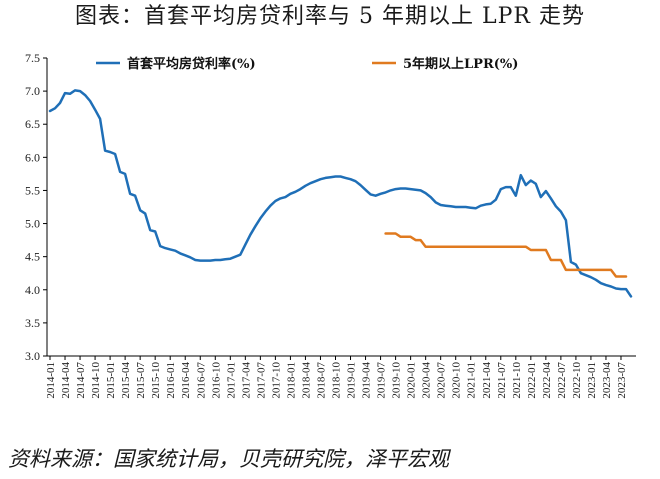  What do you see at coordinates (32, 157) in the screenshot?
I see `y-tick-label: 6.0` at bounding box center [32, 157].